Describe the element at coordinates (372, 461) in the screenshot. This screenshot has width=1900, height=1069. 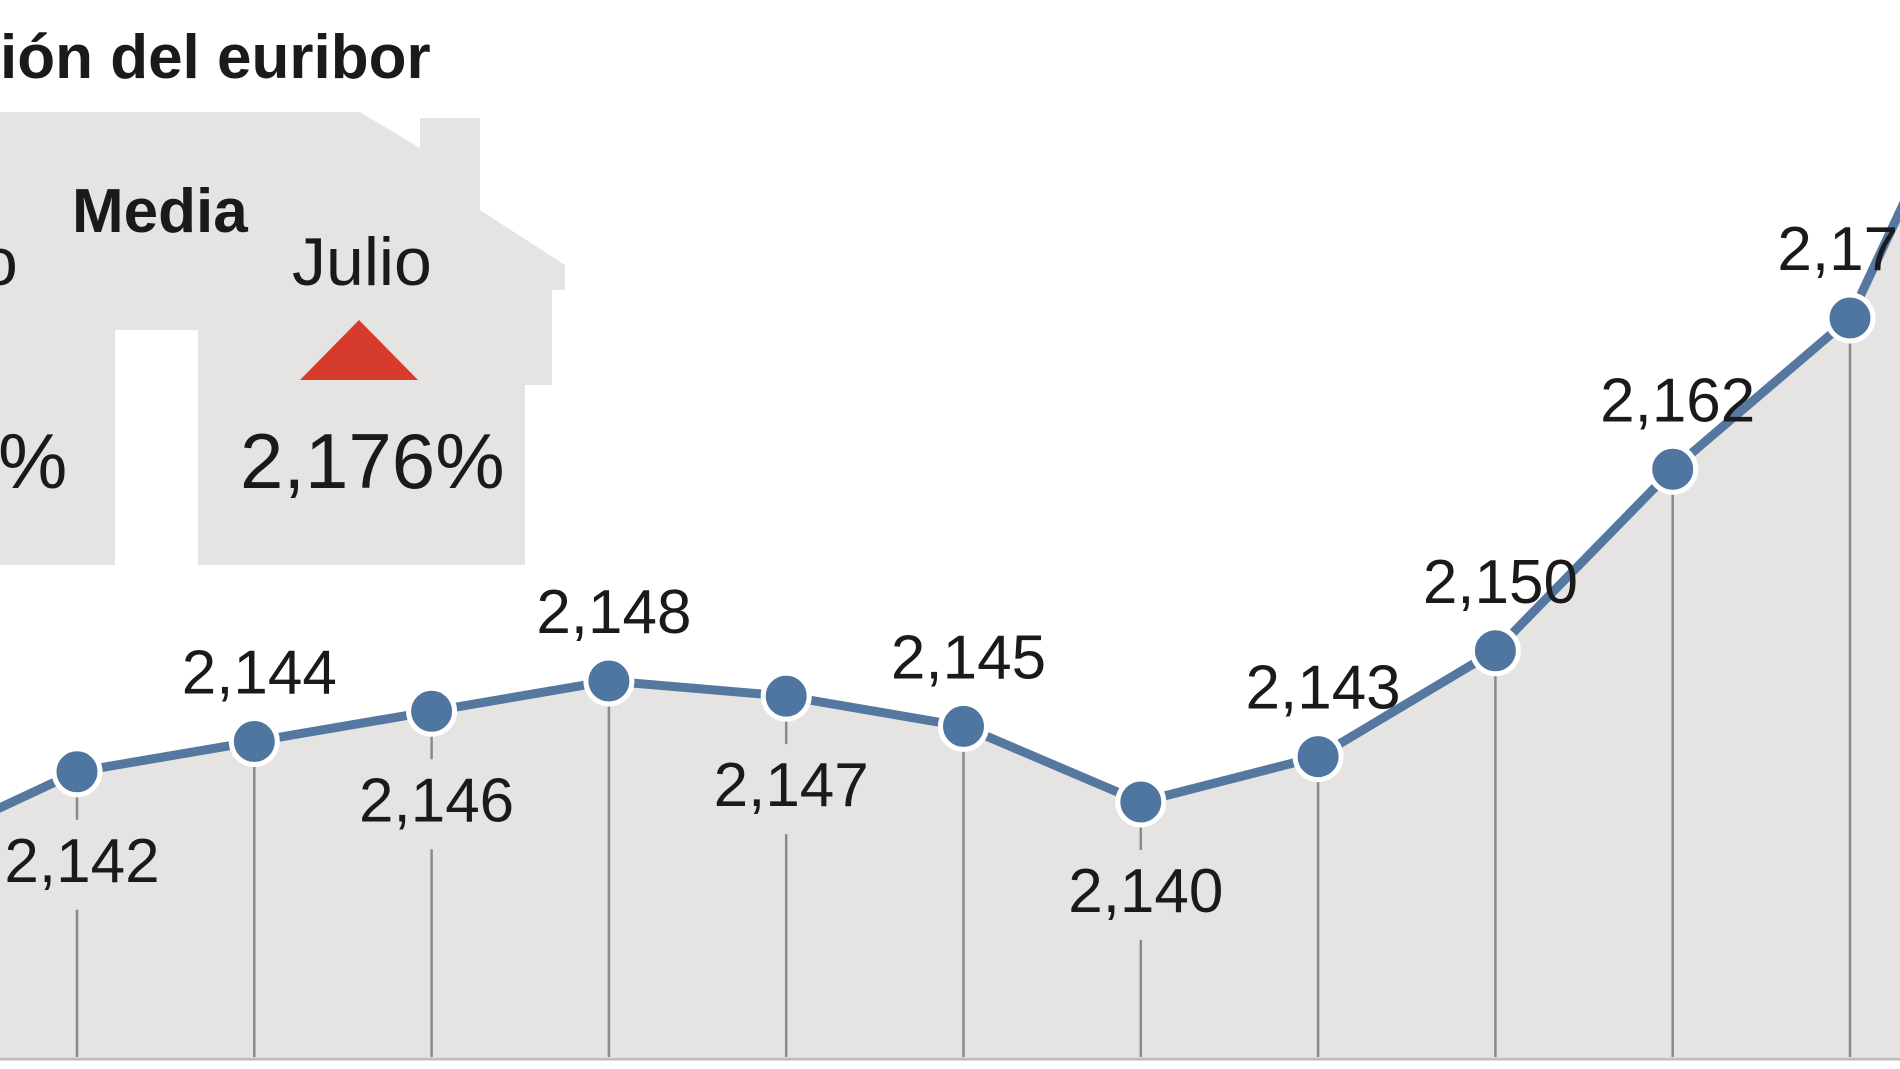
I see `current-value: 2,176%` at that location.